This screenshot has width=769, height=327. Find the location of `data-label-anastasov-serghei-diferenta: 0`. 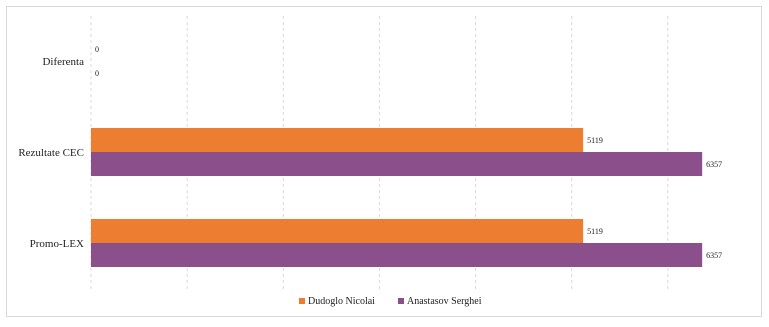

data-label-anastasov-serghei-diferenta: 0 is located at coordinates (97, 73).